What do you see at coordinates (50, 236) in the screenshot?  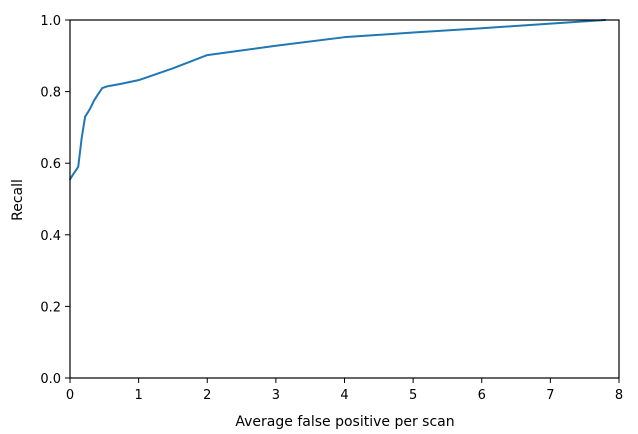 I see `y-tick-label: 0.4` at bounding box center [50, 236].